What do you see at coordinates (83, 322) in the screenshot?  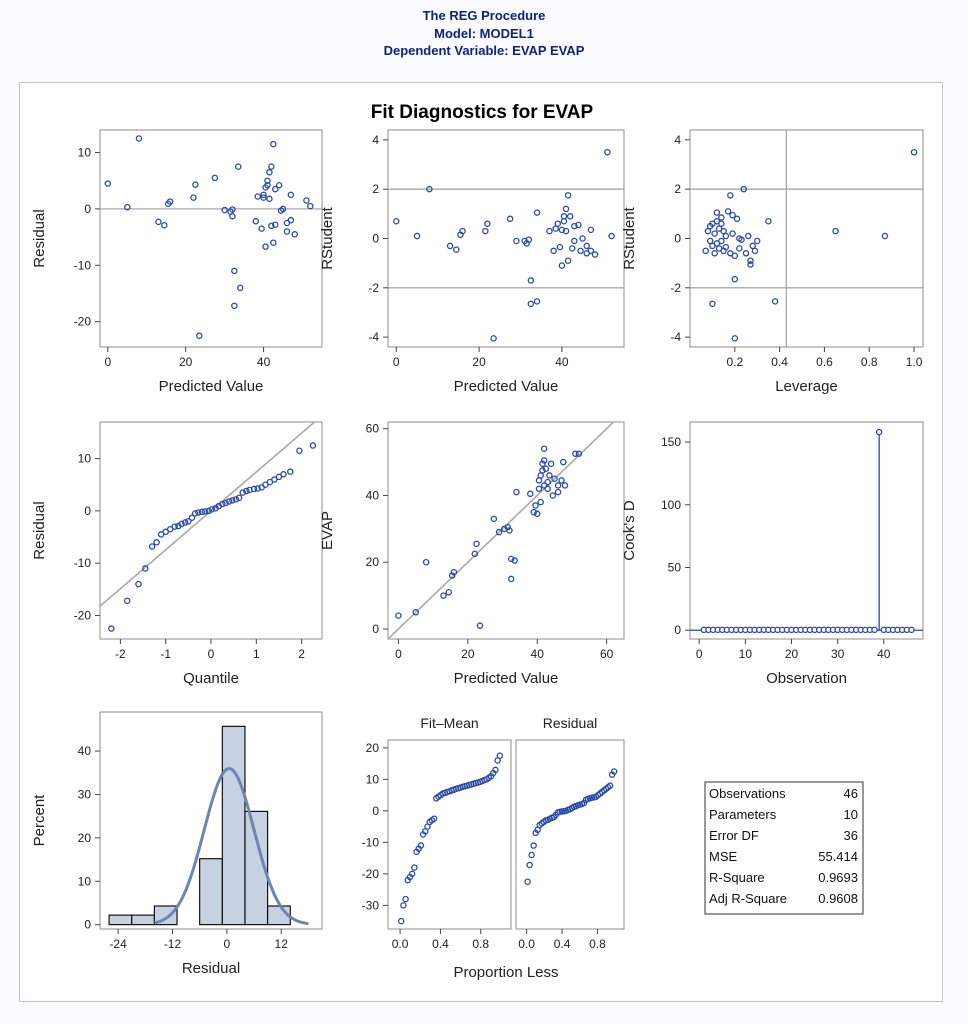 I see `y-tick-label: -20` at bounding box center [83, 322].